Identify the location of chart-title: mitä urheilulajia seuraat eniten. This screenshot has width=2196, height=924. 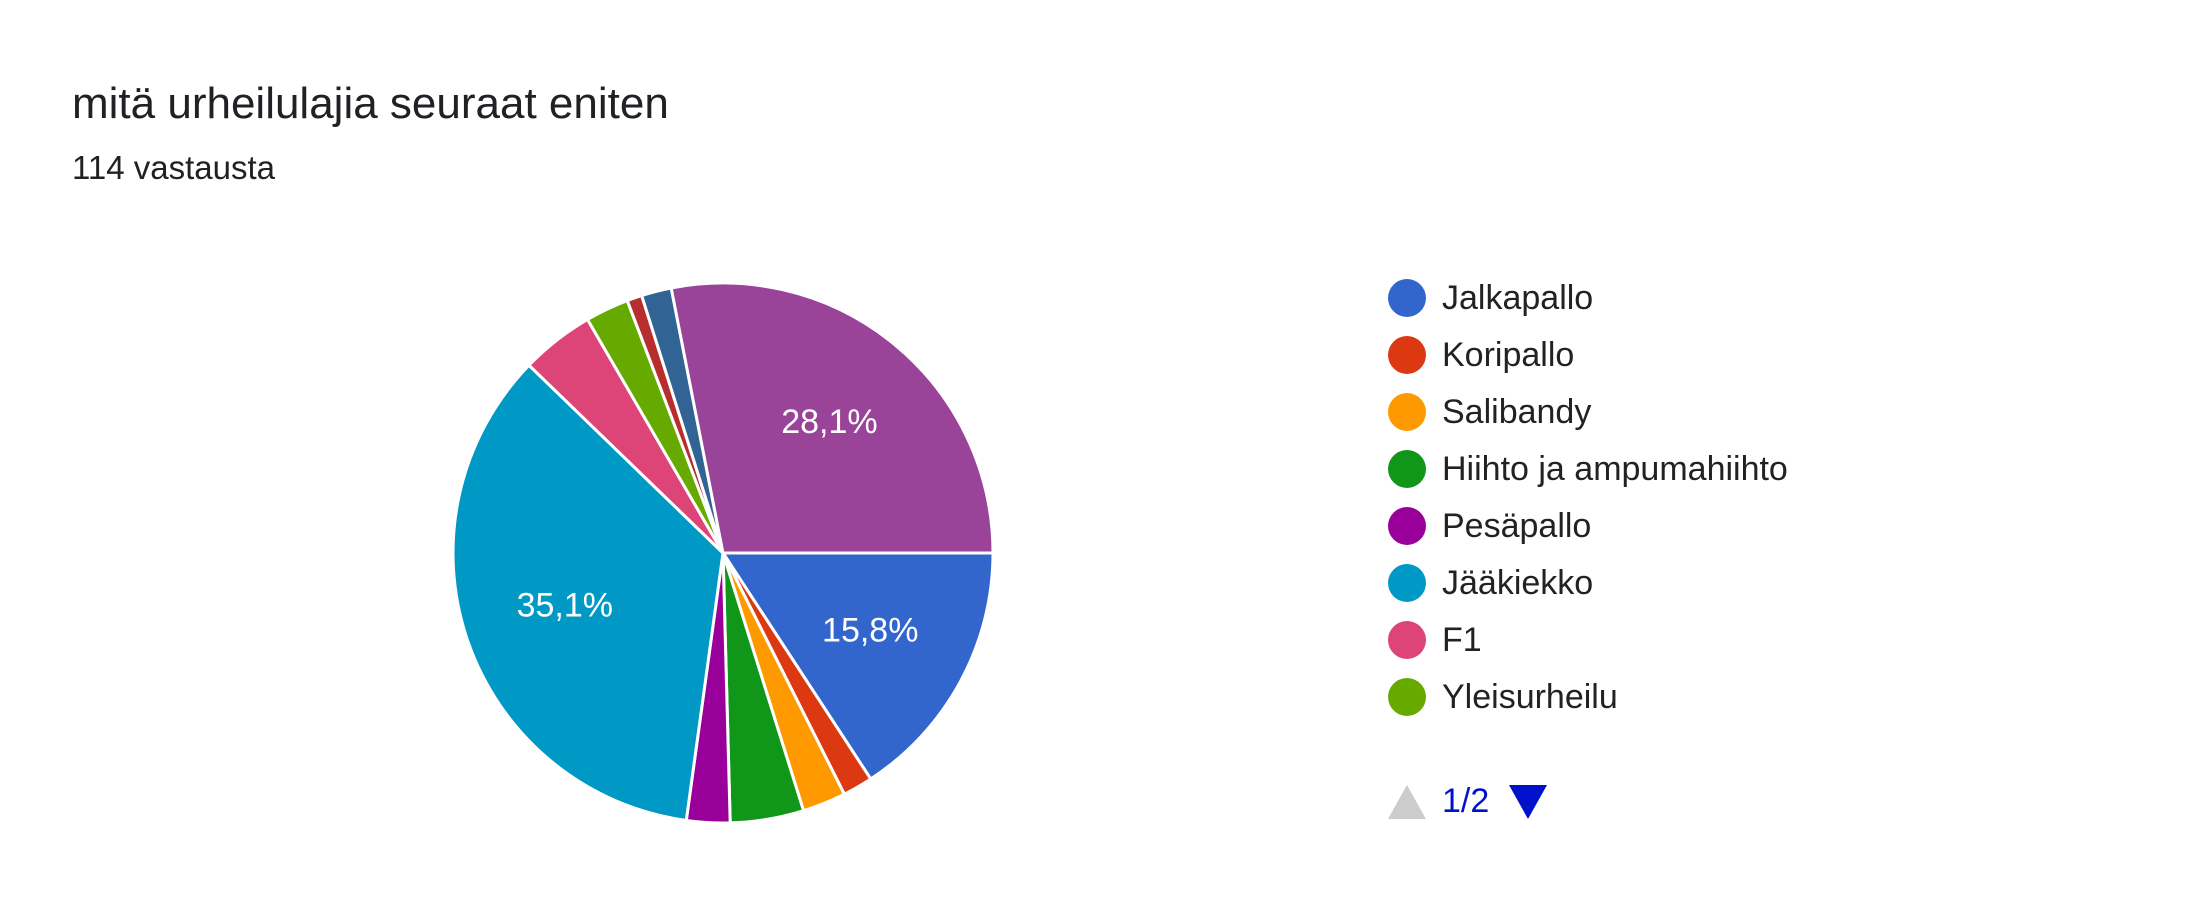
(370, 103).